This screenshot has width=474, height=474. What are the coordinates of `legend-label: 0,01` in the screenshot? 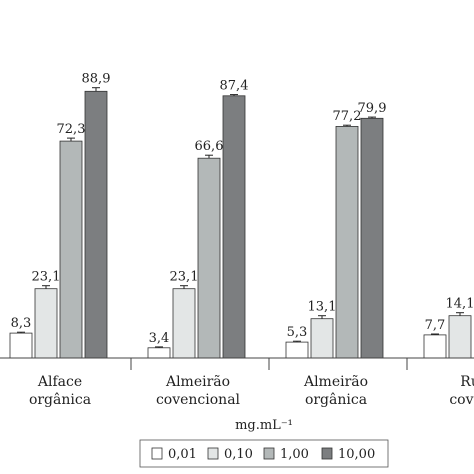 It's located at (182, 454).